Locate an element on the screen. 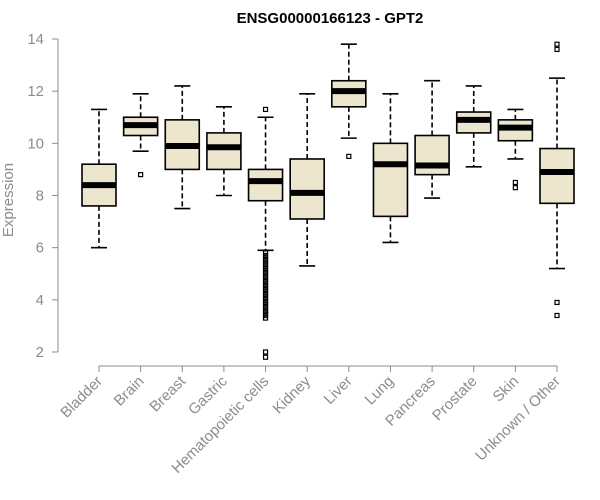 The height and width of the screenshot is (500, 600). y-tick-label: 4 is located at coordinates (40, 300).